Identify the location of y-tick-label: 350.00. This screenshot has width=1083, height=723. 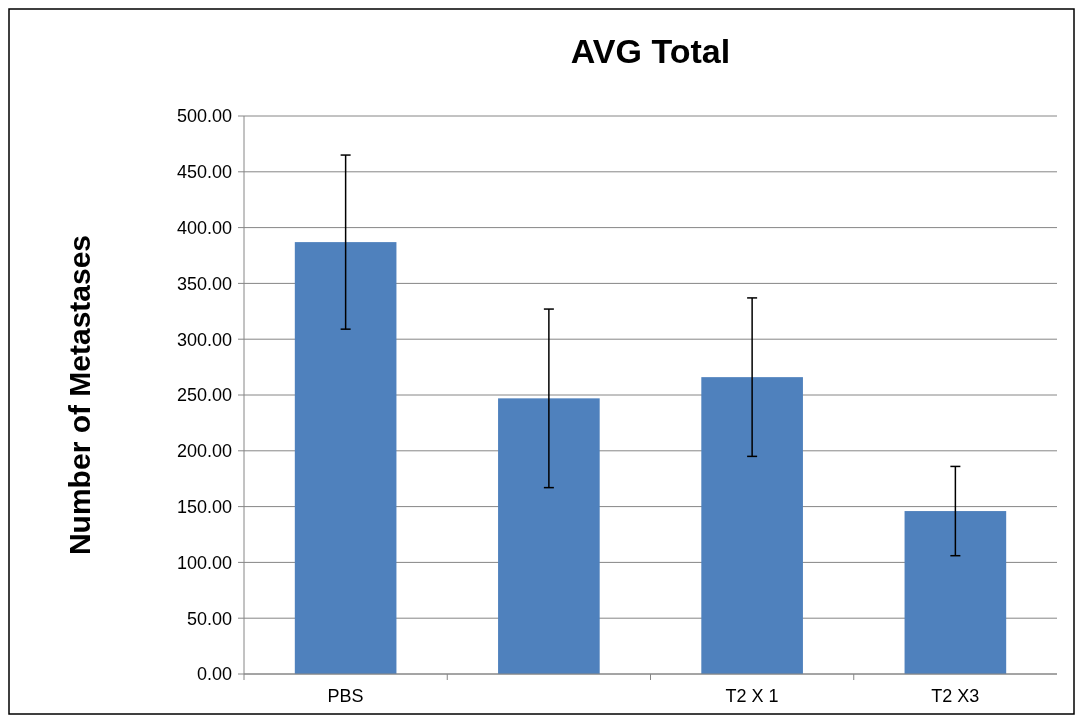
(204, 283).